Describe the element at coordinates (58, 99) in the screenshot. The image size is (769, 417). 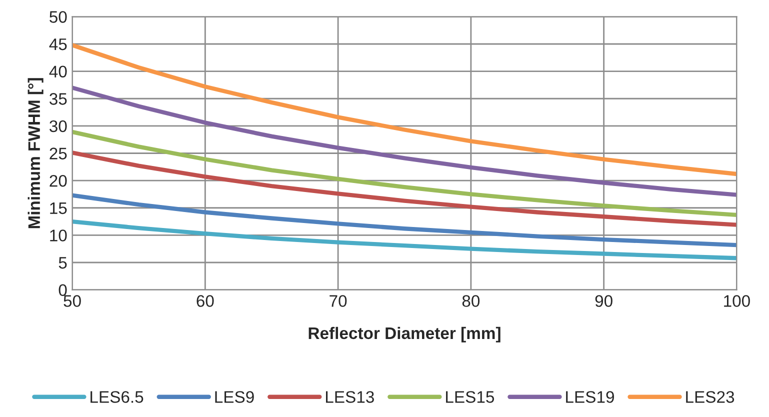
I see `y-tick-label: 35` at that location.